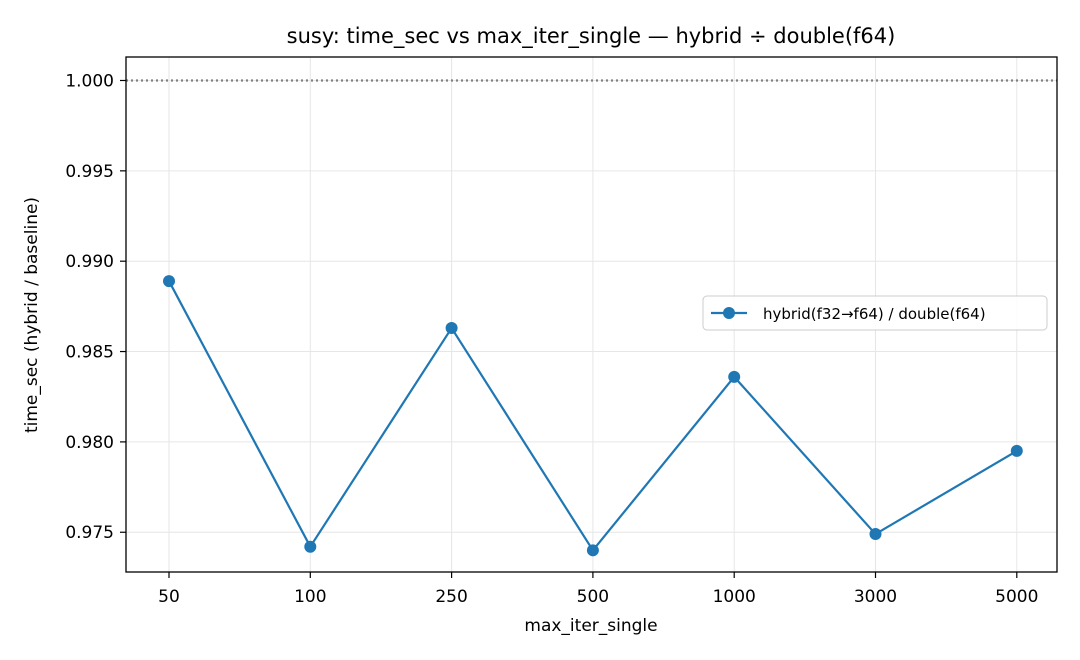  What do you see at coordinates (89, 172) in the screenshot?
I see `y-tick-label: 0.995` at bounding box center [89, 172].